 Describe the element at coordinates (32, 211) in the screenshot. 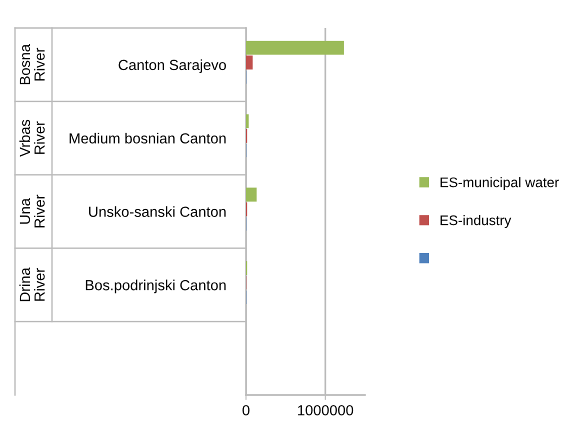

I see `text: Una River` at that location.